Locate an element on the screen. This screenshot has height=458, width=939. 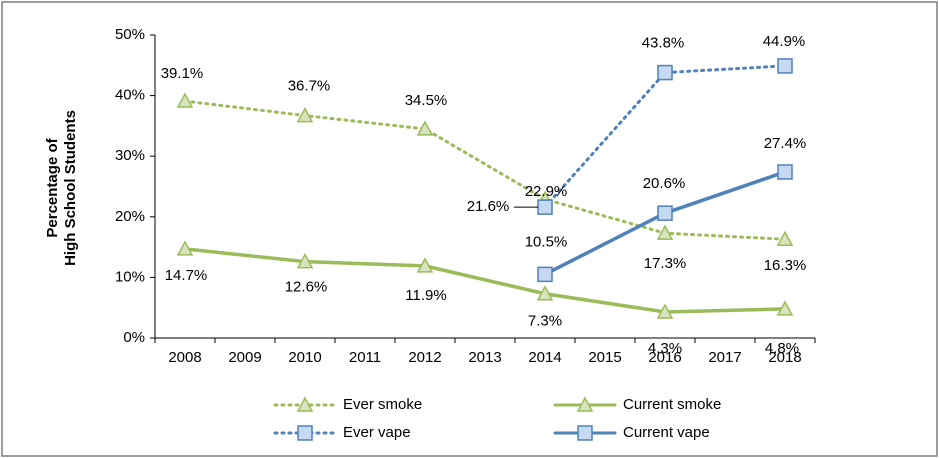
y-axis-label: High School Students is located at coordinates (70, 188).